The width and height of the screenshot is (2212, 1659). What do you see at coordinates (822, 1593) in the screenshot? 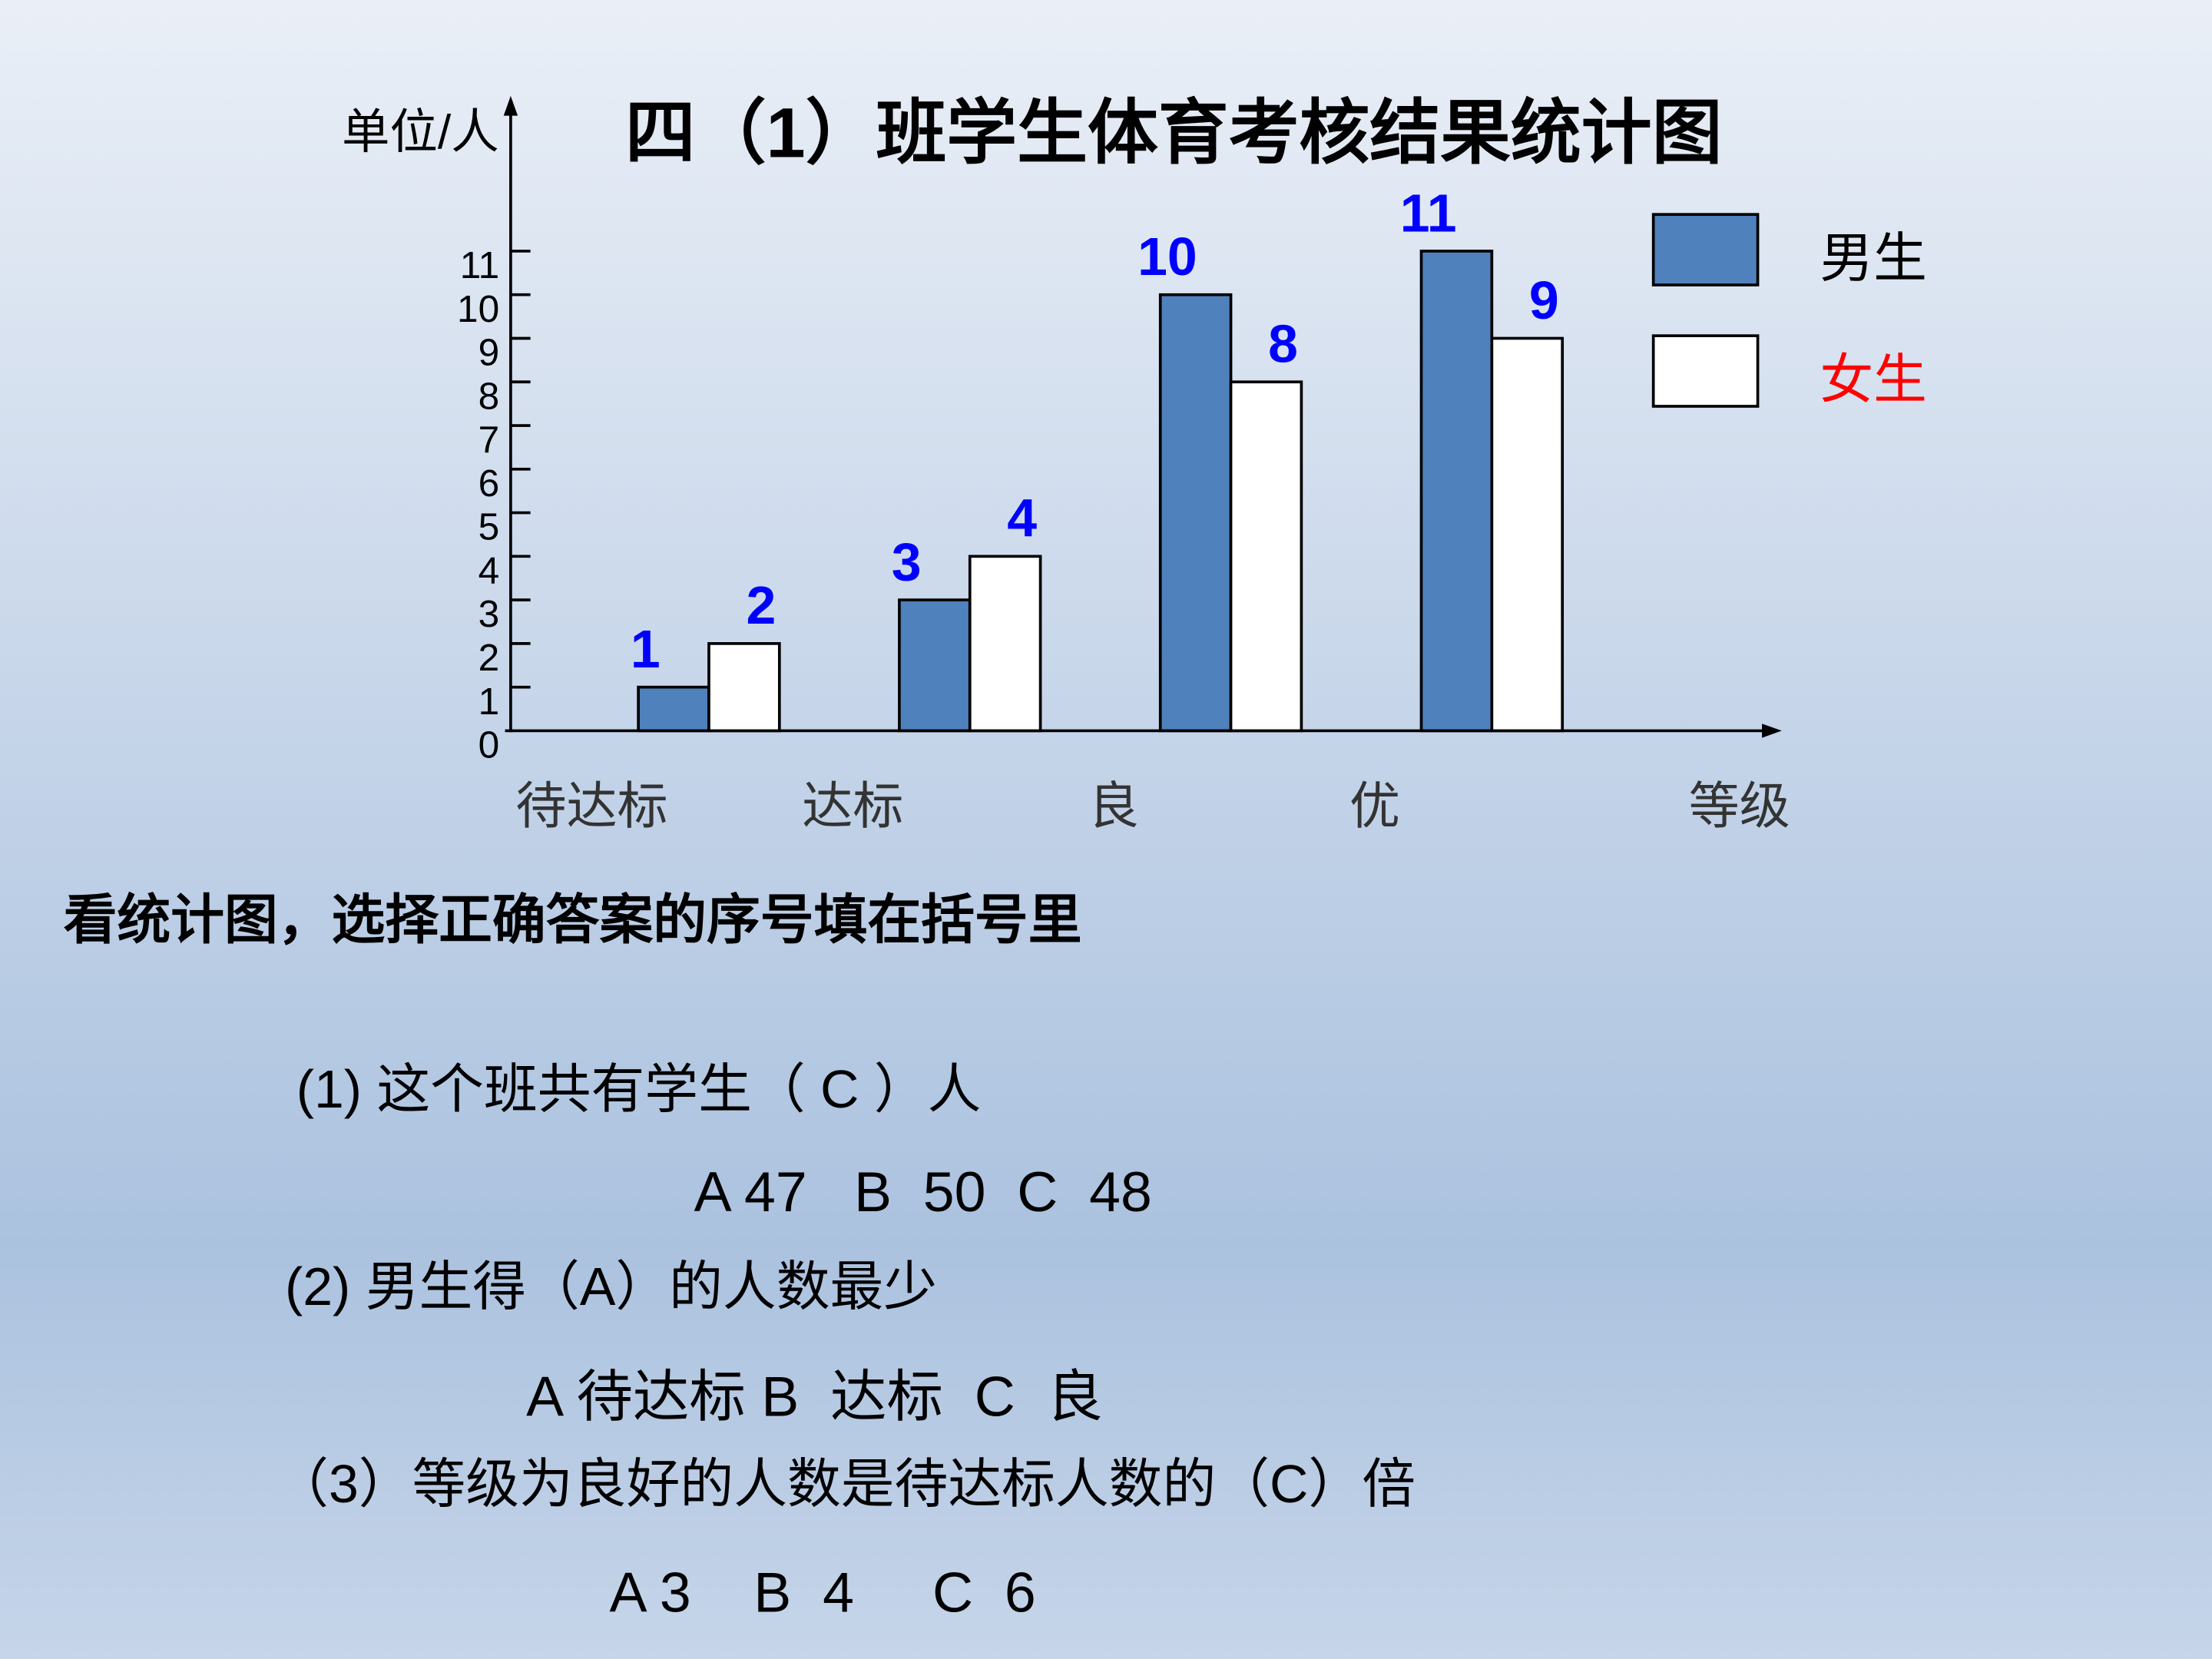
I see `options: A 3 B 4 C 6` at bounding box center [822, 1593].